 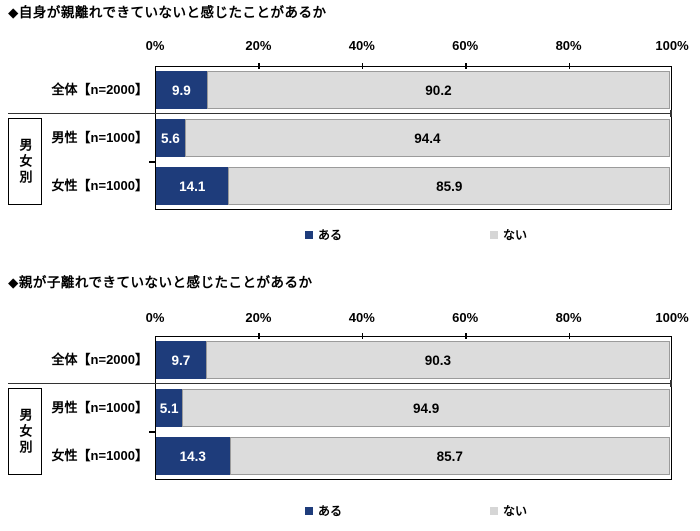 What do you see at coordinates (449, 186) in the screenshot?
I see `bar-segment-nai: 85.9` at bounding box center [449, 186].